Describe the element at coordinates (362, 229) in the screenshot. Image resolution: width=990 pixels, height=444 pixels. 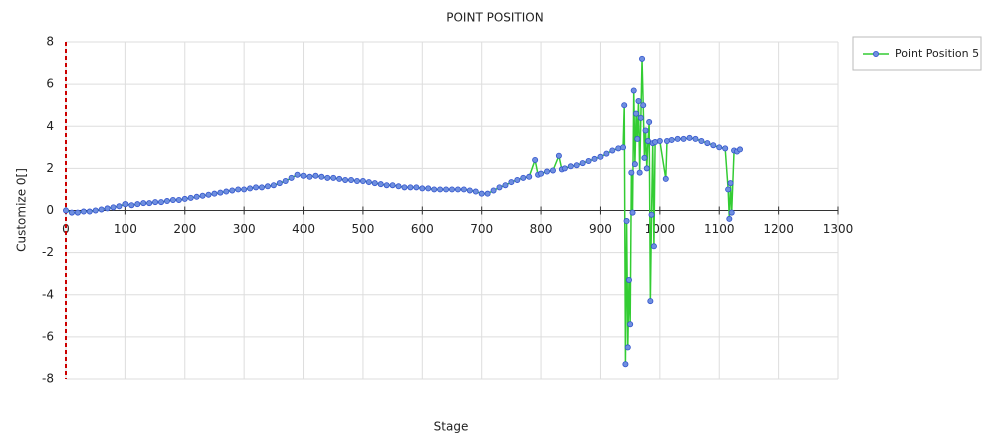
I see `x-tick-label: 500` at that location.